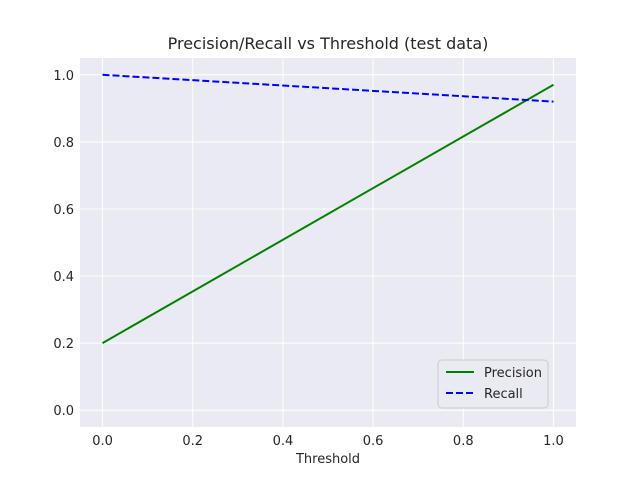 This screenshot has width=640, height=480. What do you see at coordinates (373, 441) in the screenshot?
I see `x-tick-label: 0.6` at bounding box center [373, 441].